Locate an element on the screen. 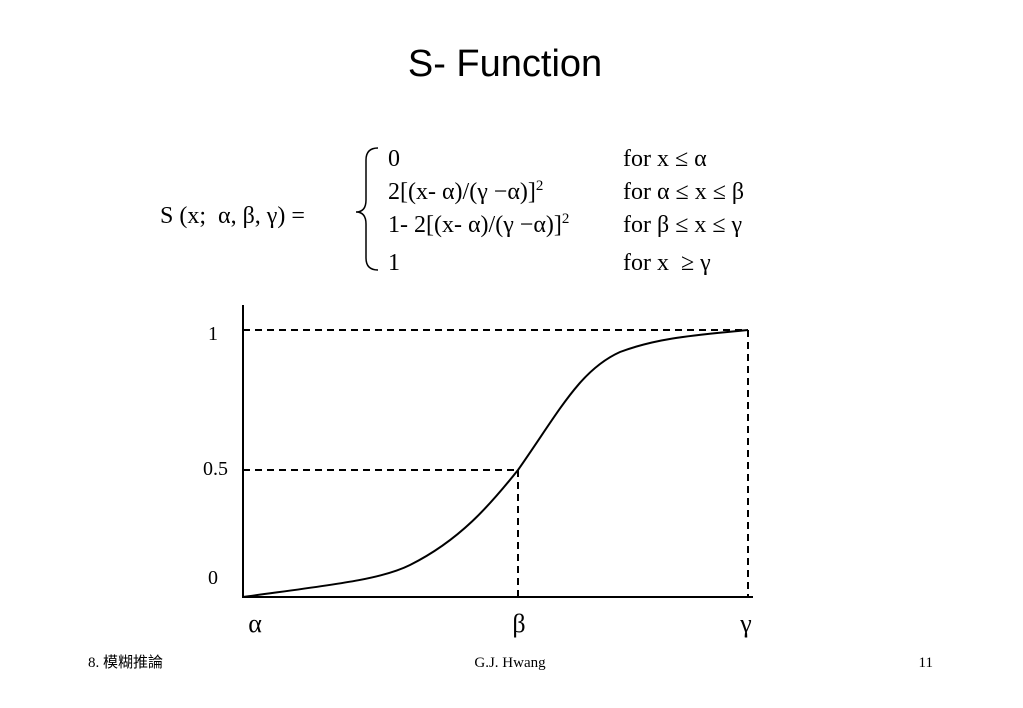  expr: 1 is located at coordinates (394, 263).